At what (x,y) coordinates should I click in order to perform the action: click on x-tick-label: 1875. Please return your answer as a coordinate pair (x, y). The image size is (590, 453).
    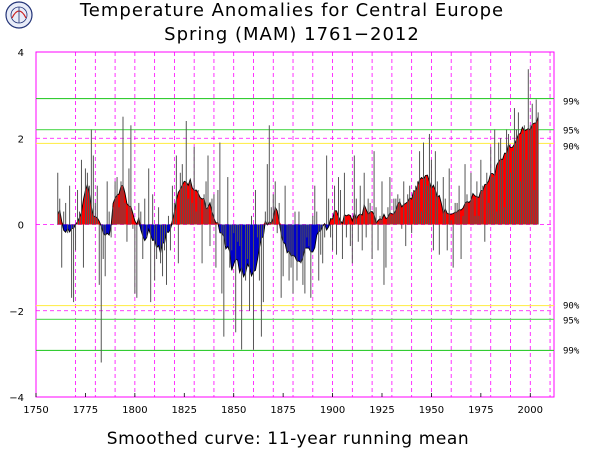
    Looking at the image, I should click on (282, 410).